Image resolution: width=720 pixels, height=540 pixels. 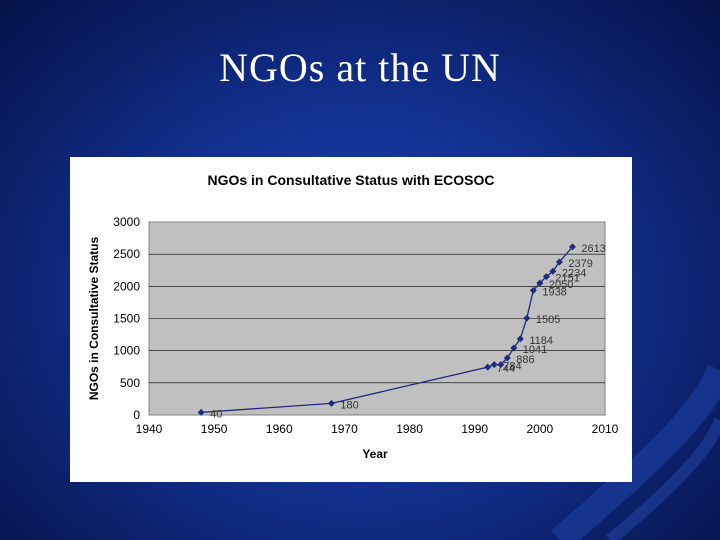 What do you see at coordinates (540, 429) in the screenshot?
I see `x-tick-label: 2000` at bounding box center [540, 429].